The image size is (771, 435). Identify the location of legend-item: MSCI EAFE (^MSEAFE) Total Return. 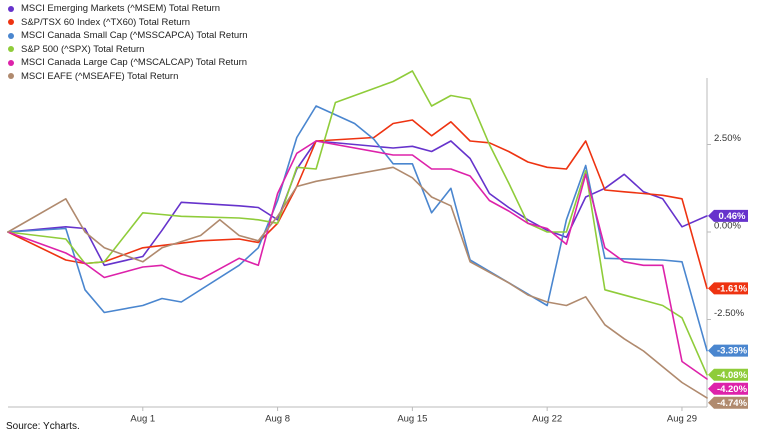
(128, 77).